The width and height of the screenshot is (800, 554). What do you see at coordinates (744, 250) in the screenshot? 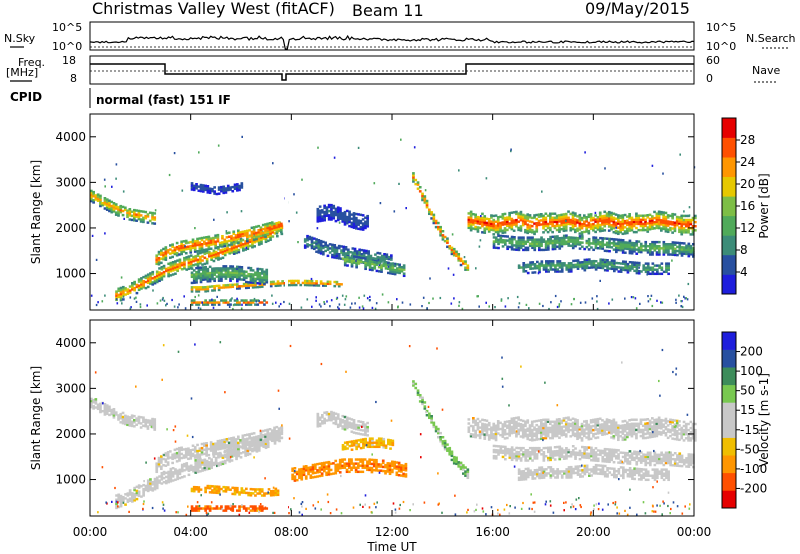
I see `power-colorbar-tick: 8` at bounding box center [744, 250].